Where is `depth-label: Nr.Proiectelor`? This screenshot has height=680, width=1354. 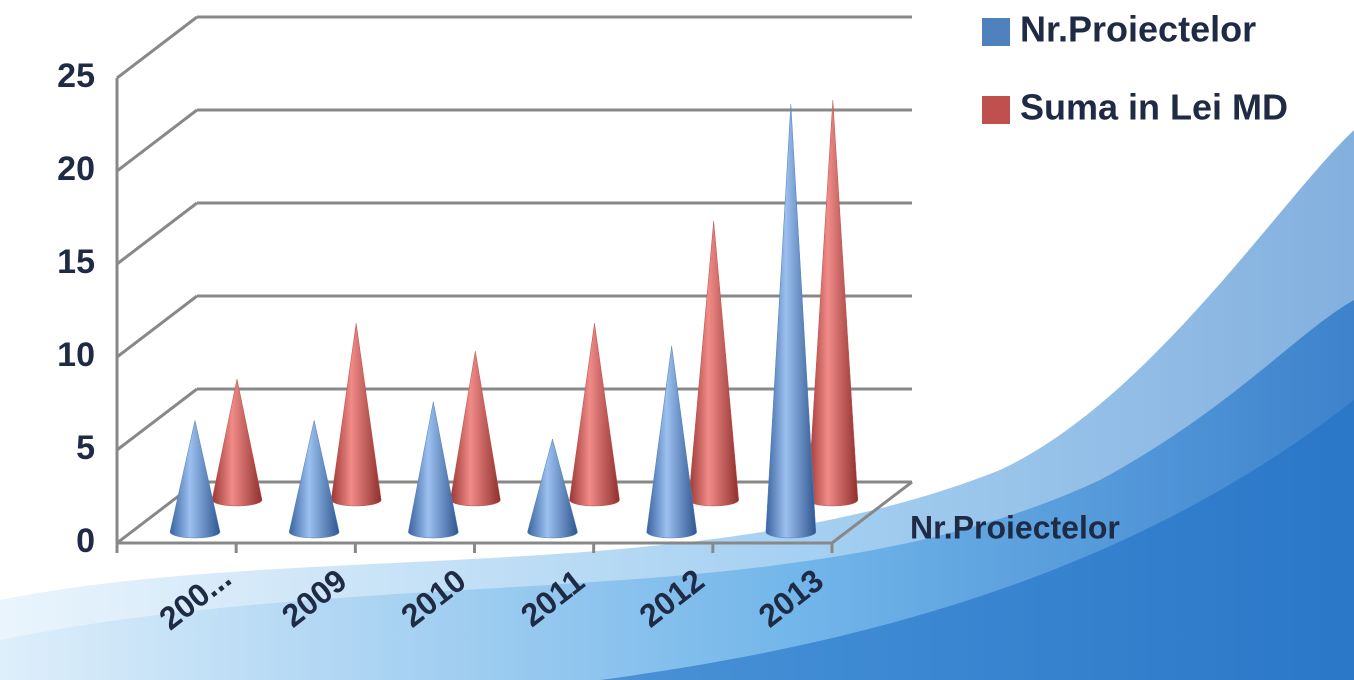
depth-label: Nr.Proiectelor is located at coordinates (1015, 527).